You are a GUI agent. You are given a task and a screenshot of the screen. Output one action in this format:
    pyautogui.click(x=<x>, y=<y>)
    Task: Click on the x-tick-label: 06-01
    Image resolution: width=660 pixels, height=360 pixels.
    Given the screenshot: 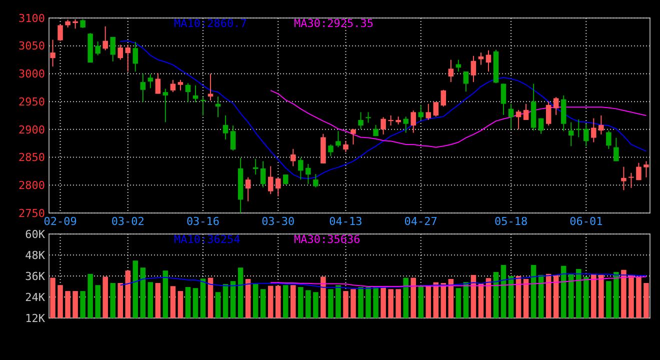 What is the action you would take?
    pyautogui.click(x=586, y=221)
    